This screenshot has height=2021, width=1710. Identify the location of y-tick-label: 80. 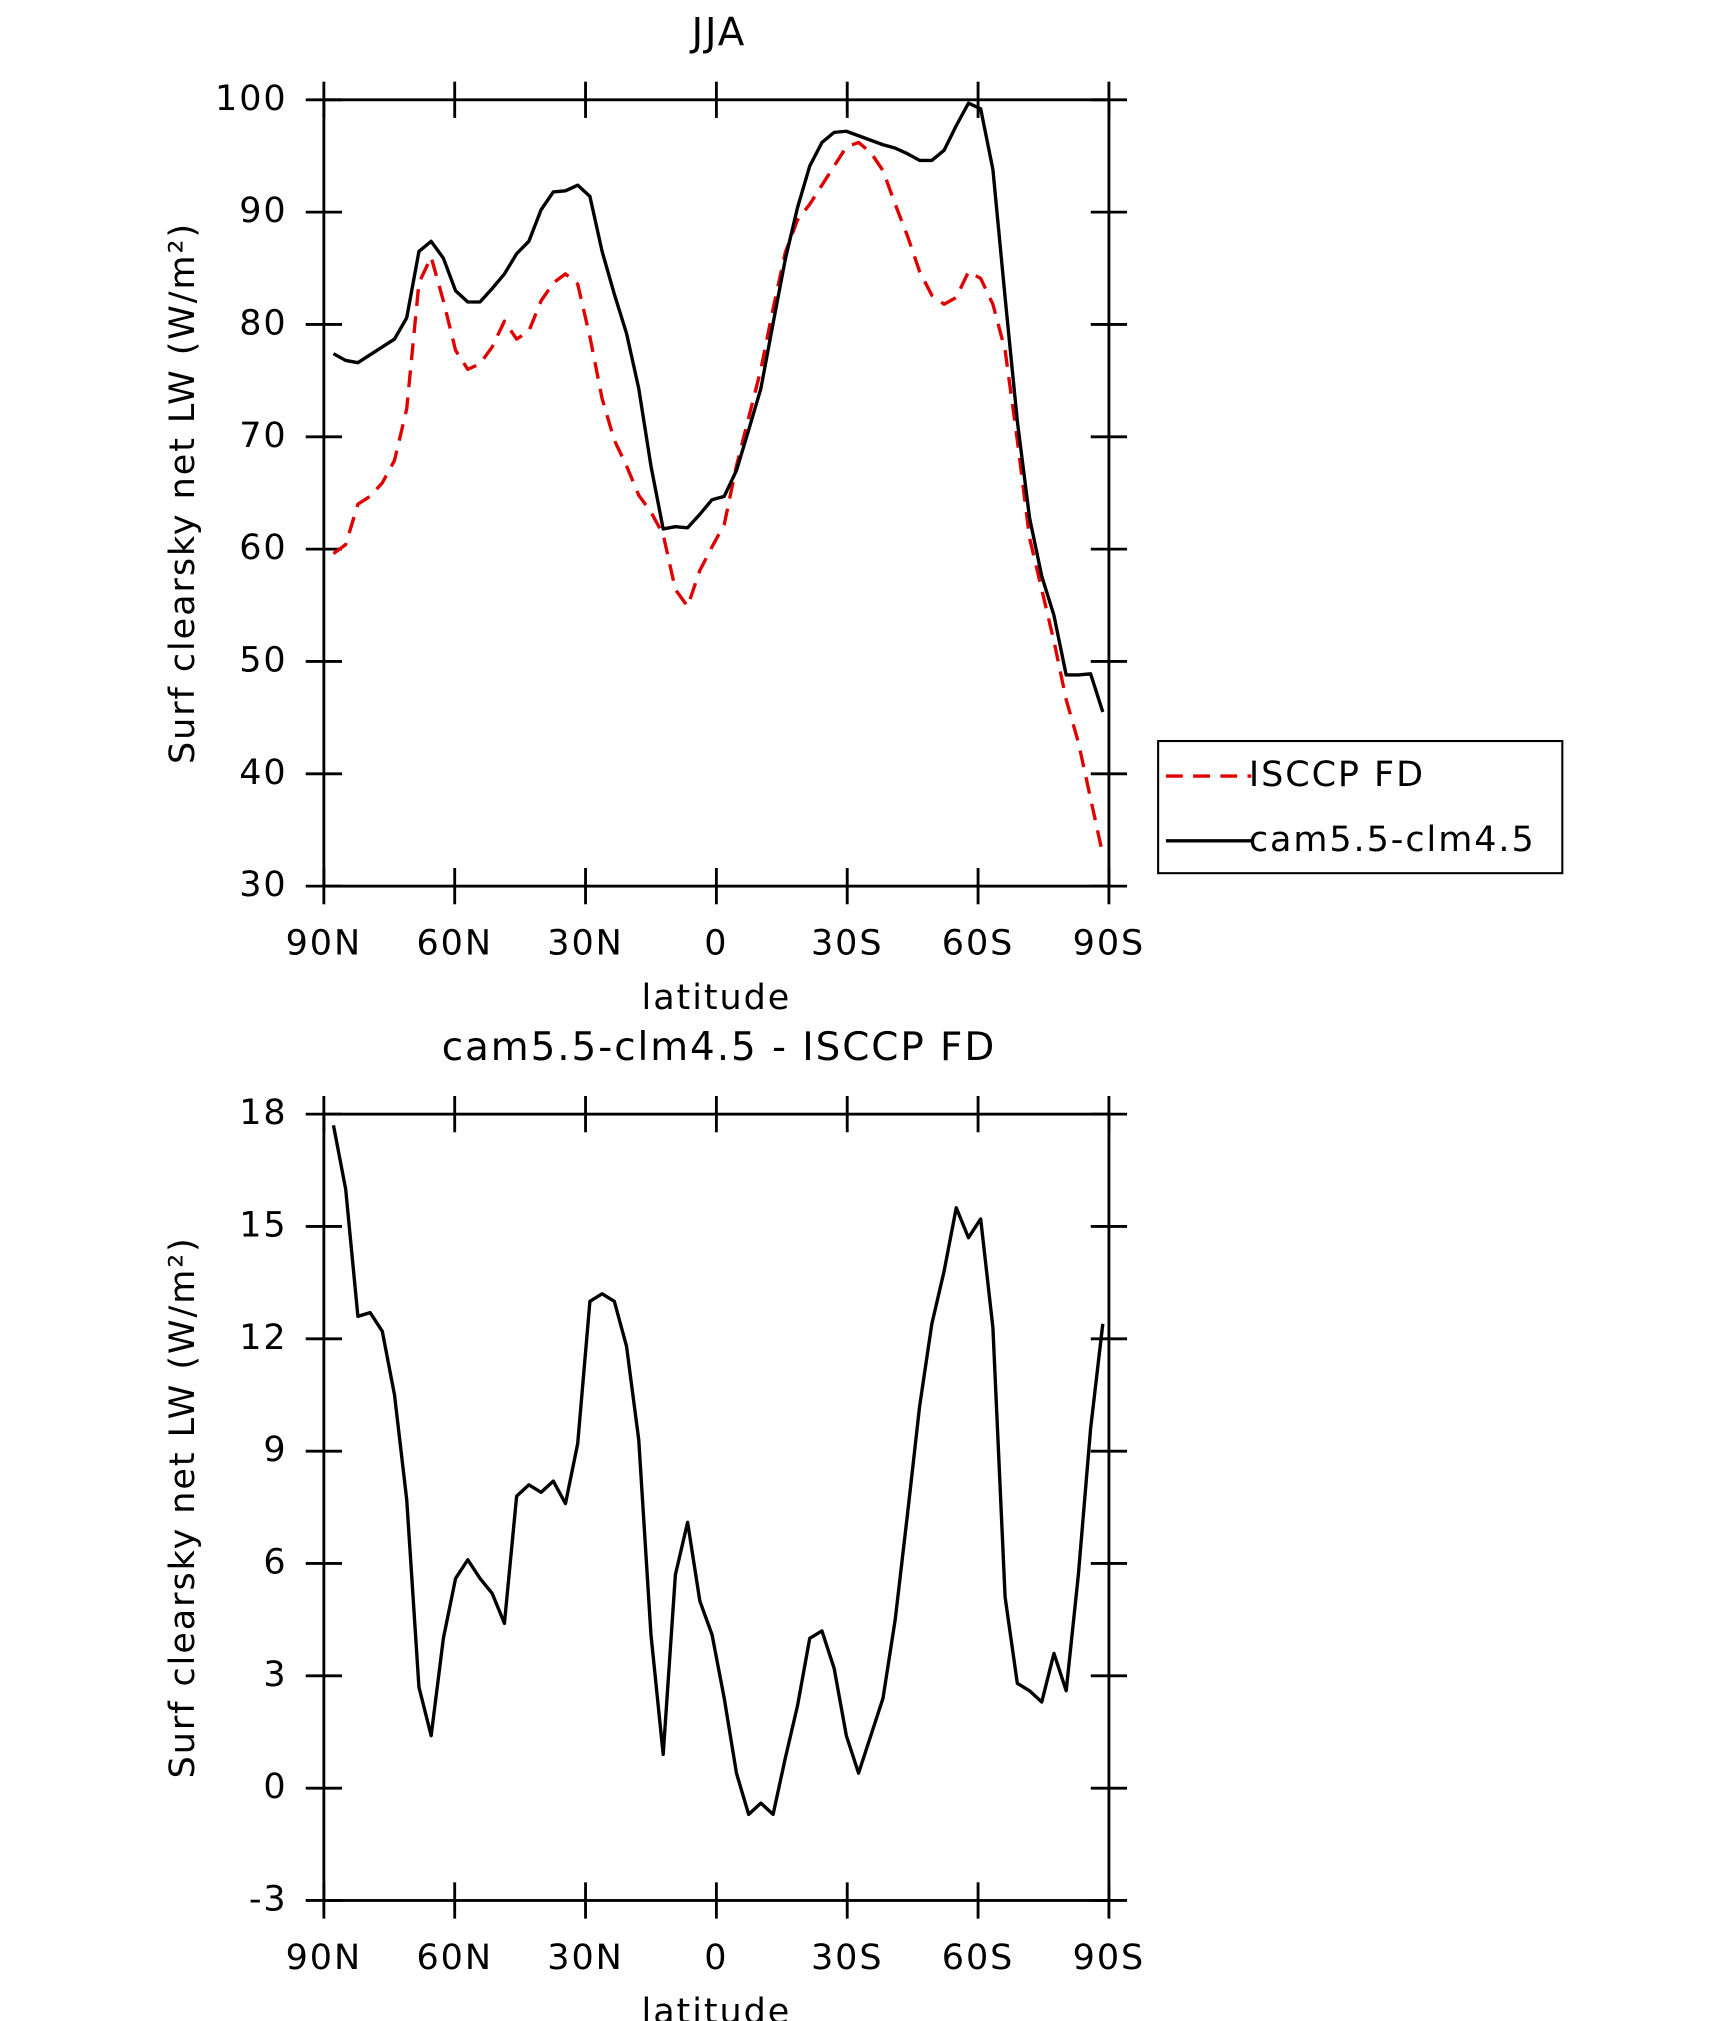
(263, 323).